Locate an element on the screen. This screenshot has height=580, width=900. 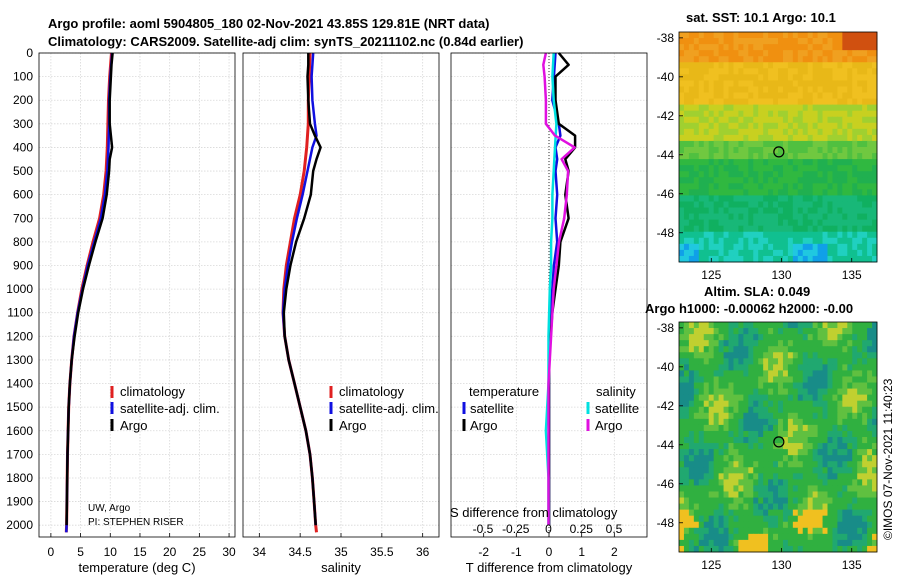
x-tick-label: 0 is located at coordinates (549, 552).